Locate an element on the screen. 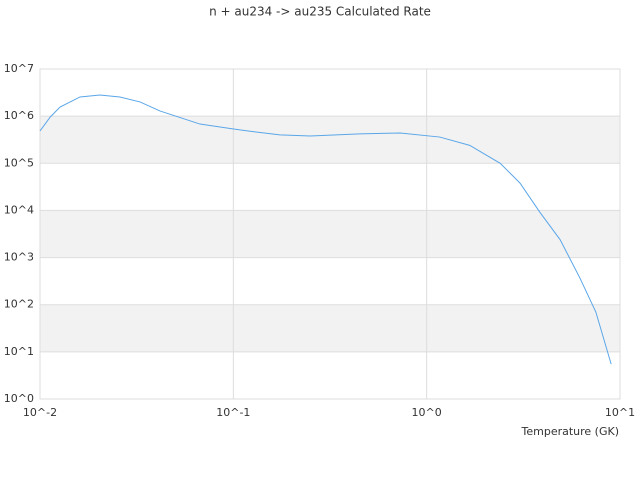 The image size is (640, 480). x-tick-label: 10^0 is located at coordinates (427, 412).